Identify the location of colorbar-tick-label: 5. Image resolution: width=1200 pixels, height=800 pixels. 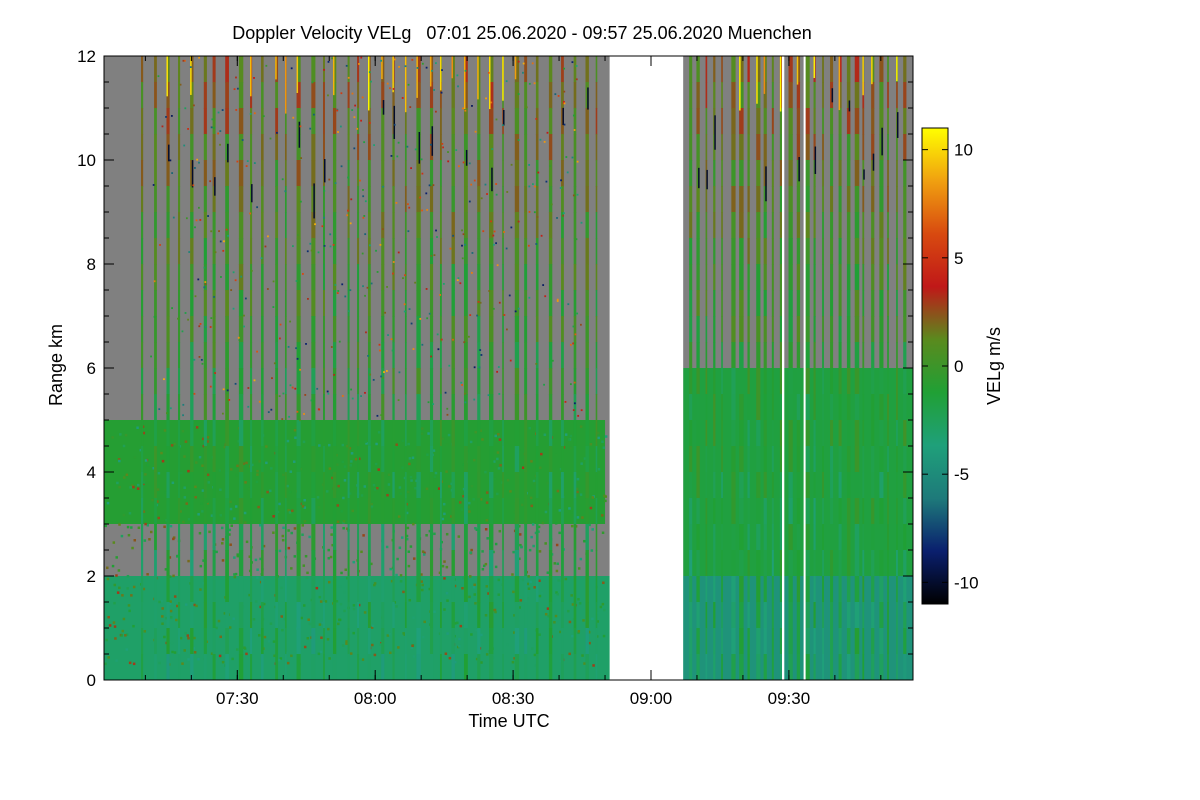
(958, 258).